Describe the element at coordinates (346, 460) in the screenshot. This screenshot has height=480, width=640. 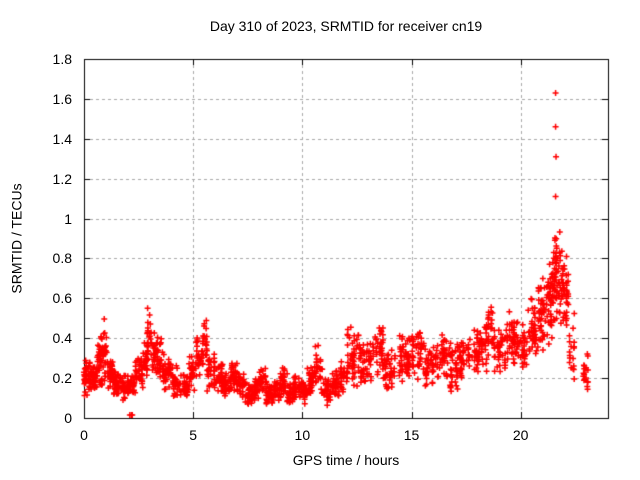
I see `x-axis-label: GPS time / hours` at that location.